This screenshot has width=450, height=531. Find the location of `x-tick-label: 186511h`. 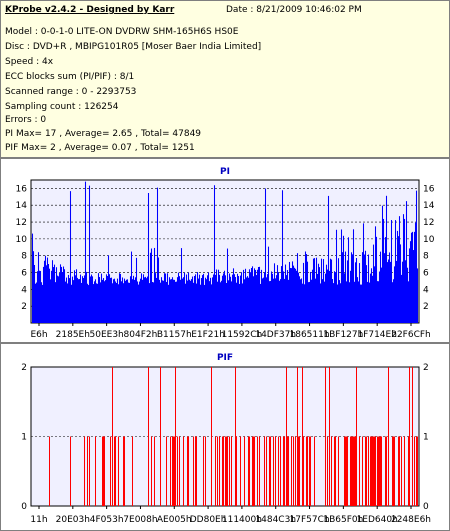

x-tick-label: 186511h is located at coordinates (310, 335).